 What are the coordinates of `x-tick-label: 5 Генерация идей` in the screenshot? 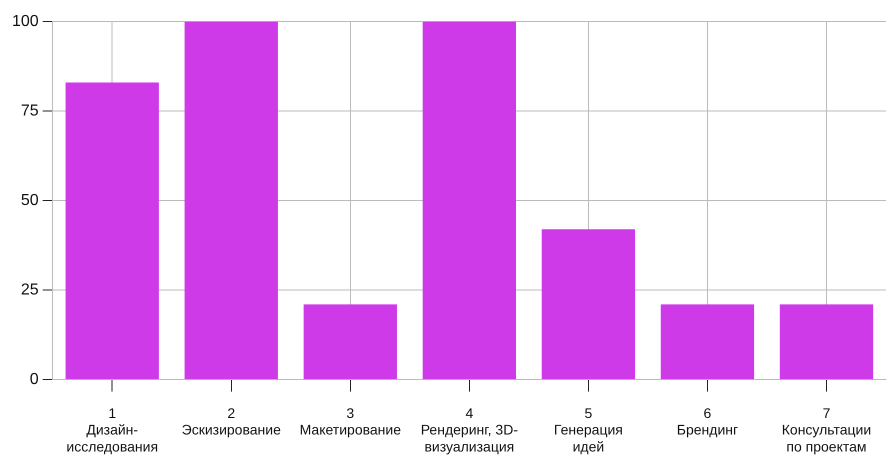 It's located at (588, 429).